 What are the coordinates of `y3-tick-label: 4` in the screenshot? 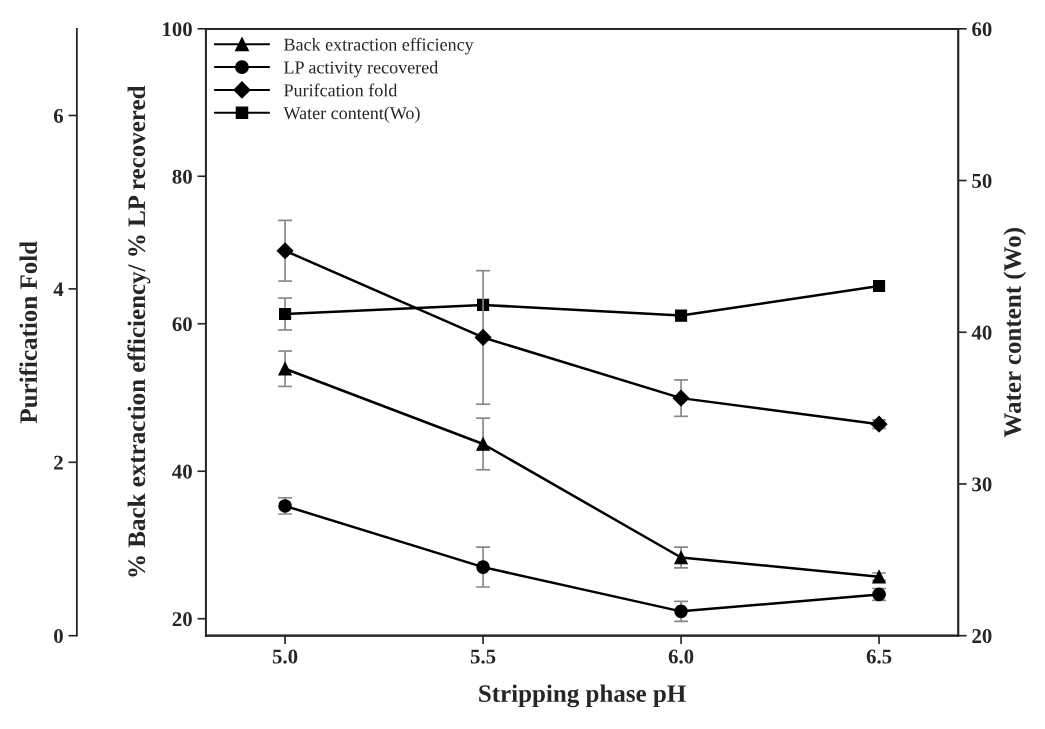 It's located at (58, 289).